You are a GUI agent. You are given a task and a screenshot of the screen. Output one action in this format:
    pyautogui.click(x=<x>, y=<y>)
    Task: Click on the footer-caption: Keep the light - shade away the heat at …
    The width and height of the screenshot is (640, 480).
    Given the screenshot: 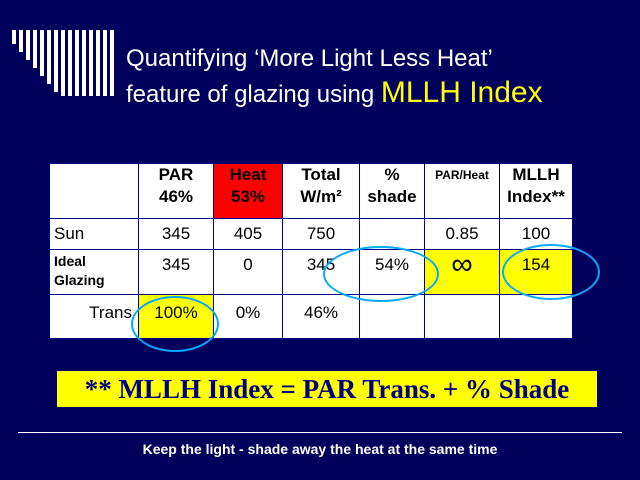 What is the action you would take?
    pyautogui.click(x=320, y=449)
    